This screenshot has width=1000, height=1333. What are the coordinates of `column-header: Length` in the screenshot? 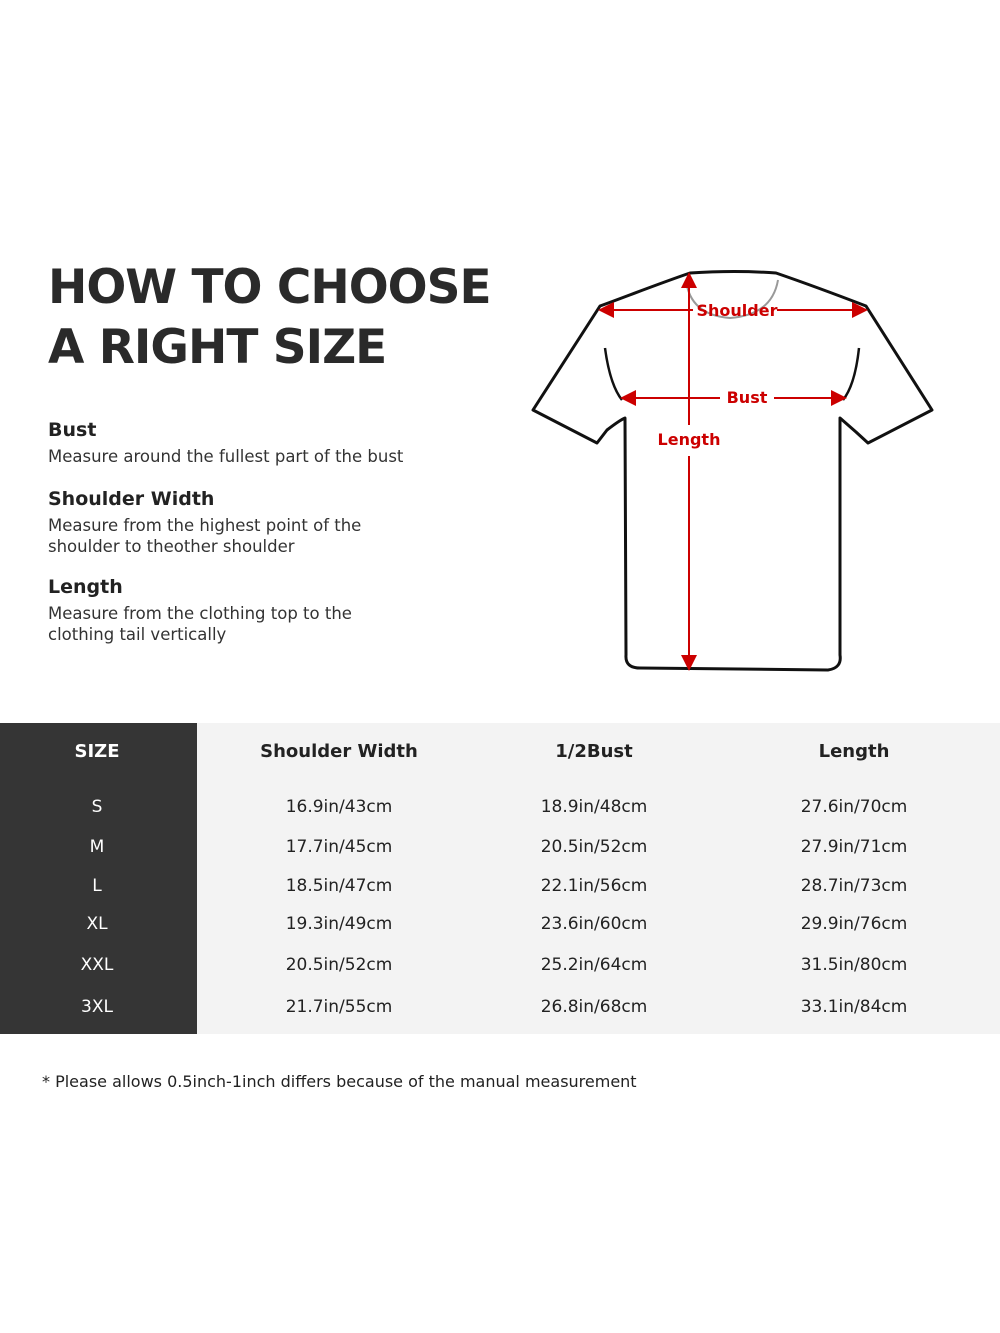 It's located at (854, 751).